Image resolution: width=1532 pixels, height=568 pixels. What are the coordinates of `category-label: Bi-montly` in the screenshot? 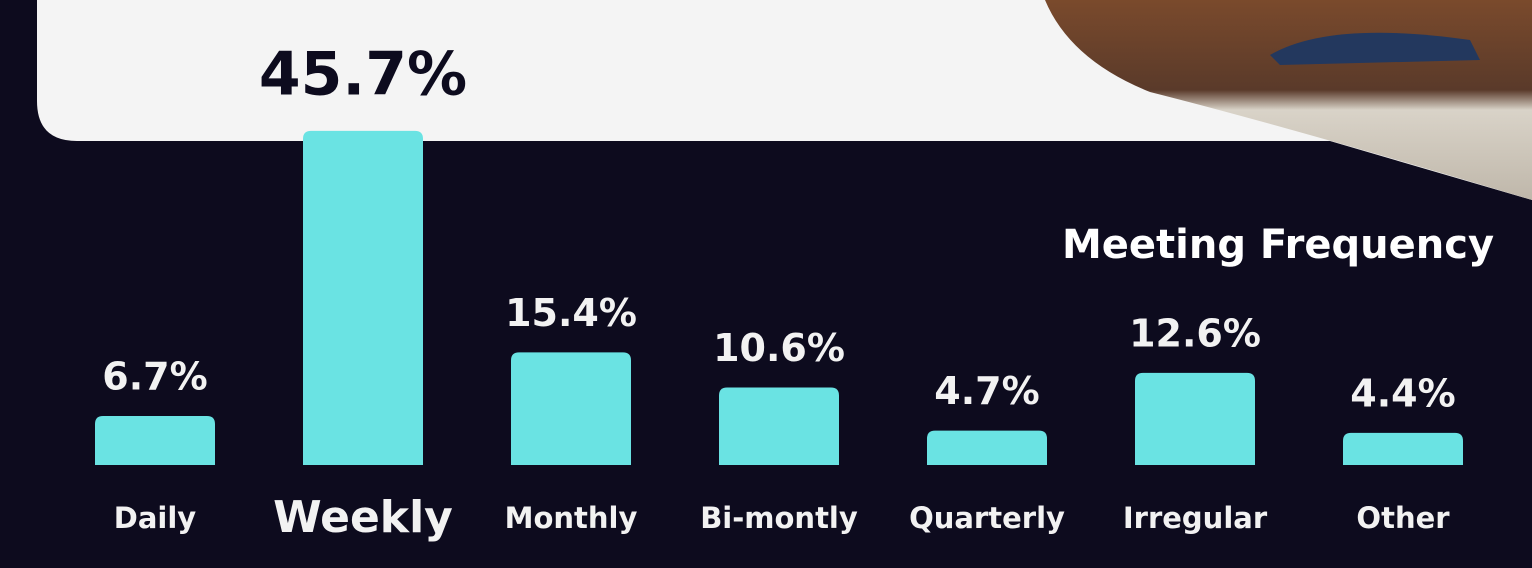 It's located at (779, 518).